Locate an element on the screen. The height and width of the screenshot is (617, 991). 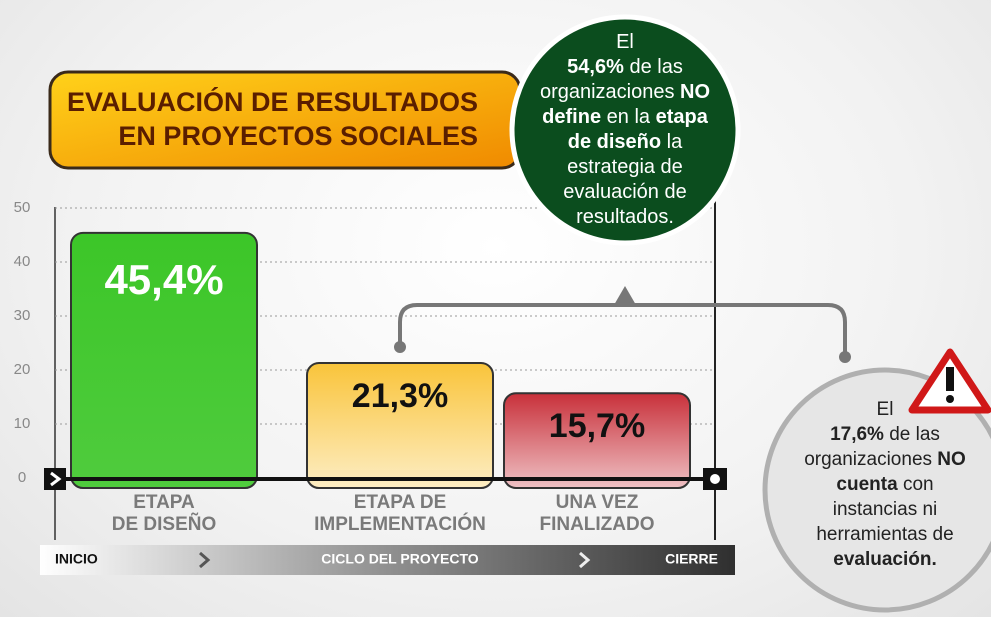
start-marker is located at coordinates (55, 479).